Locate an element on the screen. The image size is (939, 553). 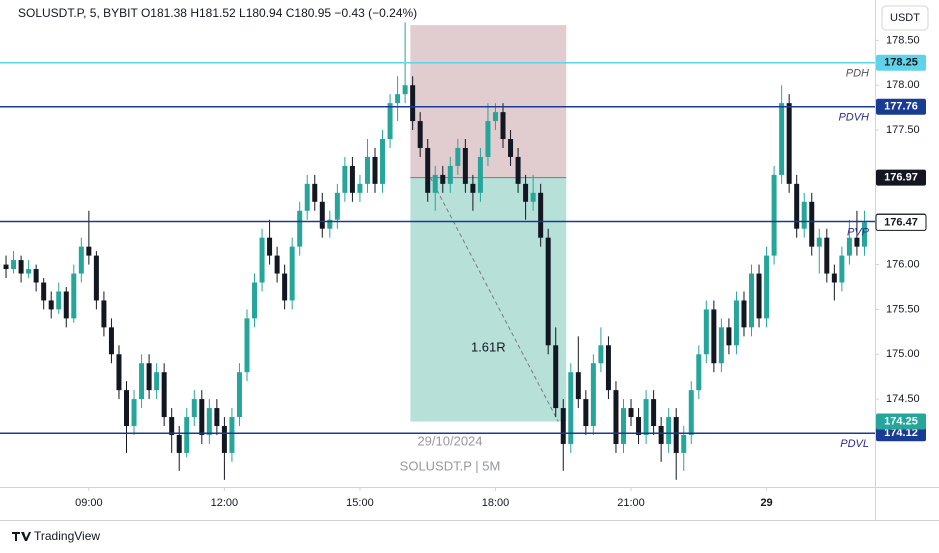
level-label: 177.76 is located at coordinates (901, 107).